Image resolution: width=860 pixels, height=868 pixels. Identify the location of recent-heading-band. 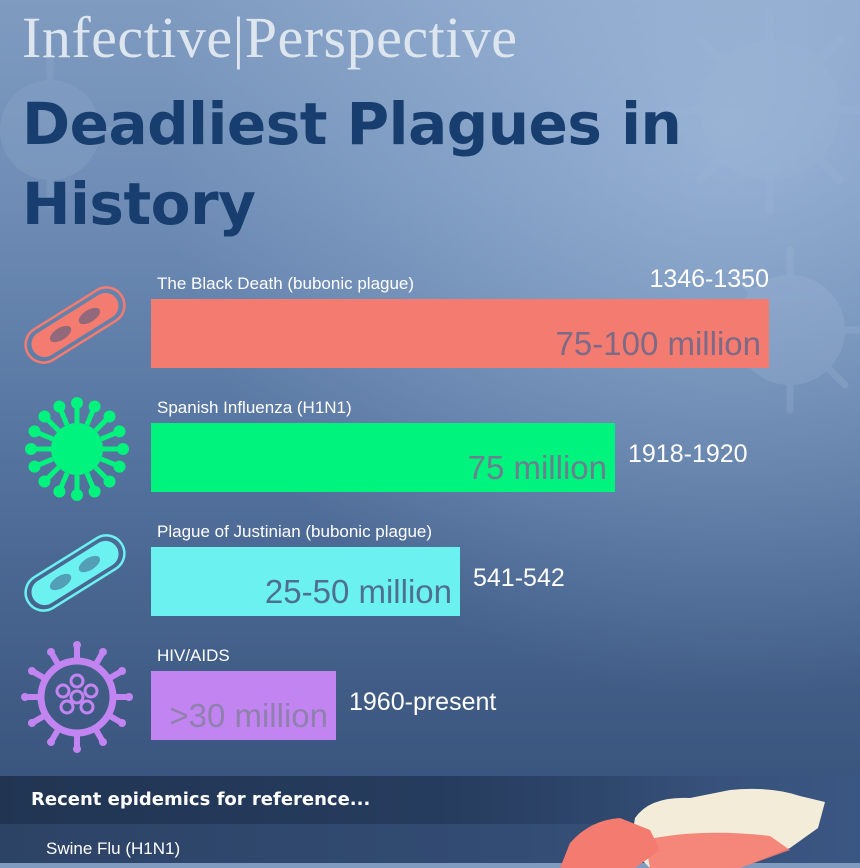
(360, 800).